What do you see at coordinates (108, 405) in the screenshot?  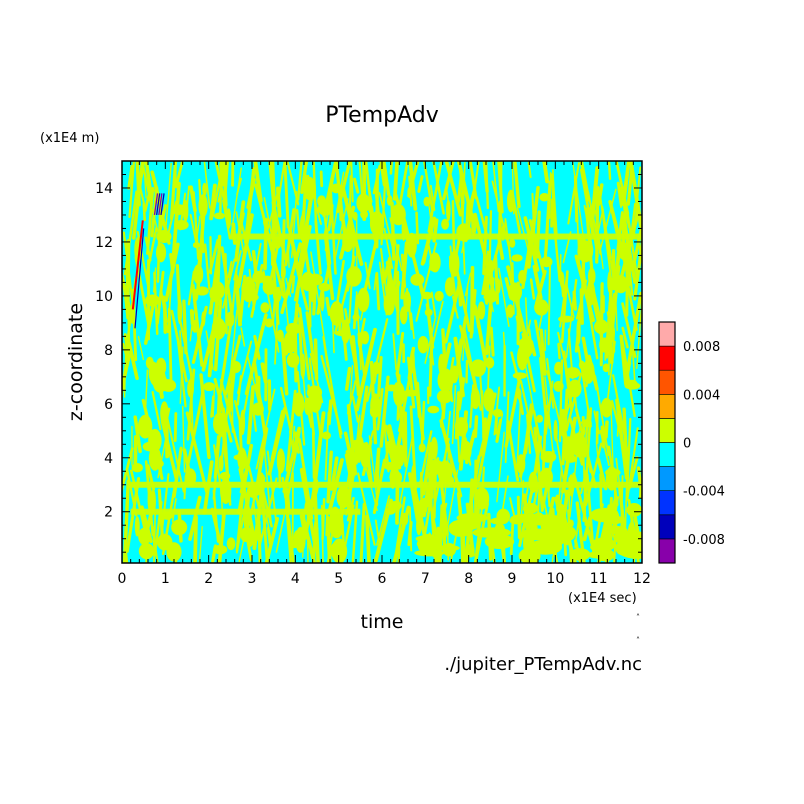 I see `y-tick-label: 6` at bounding box center [108, 405].